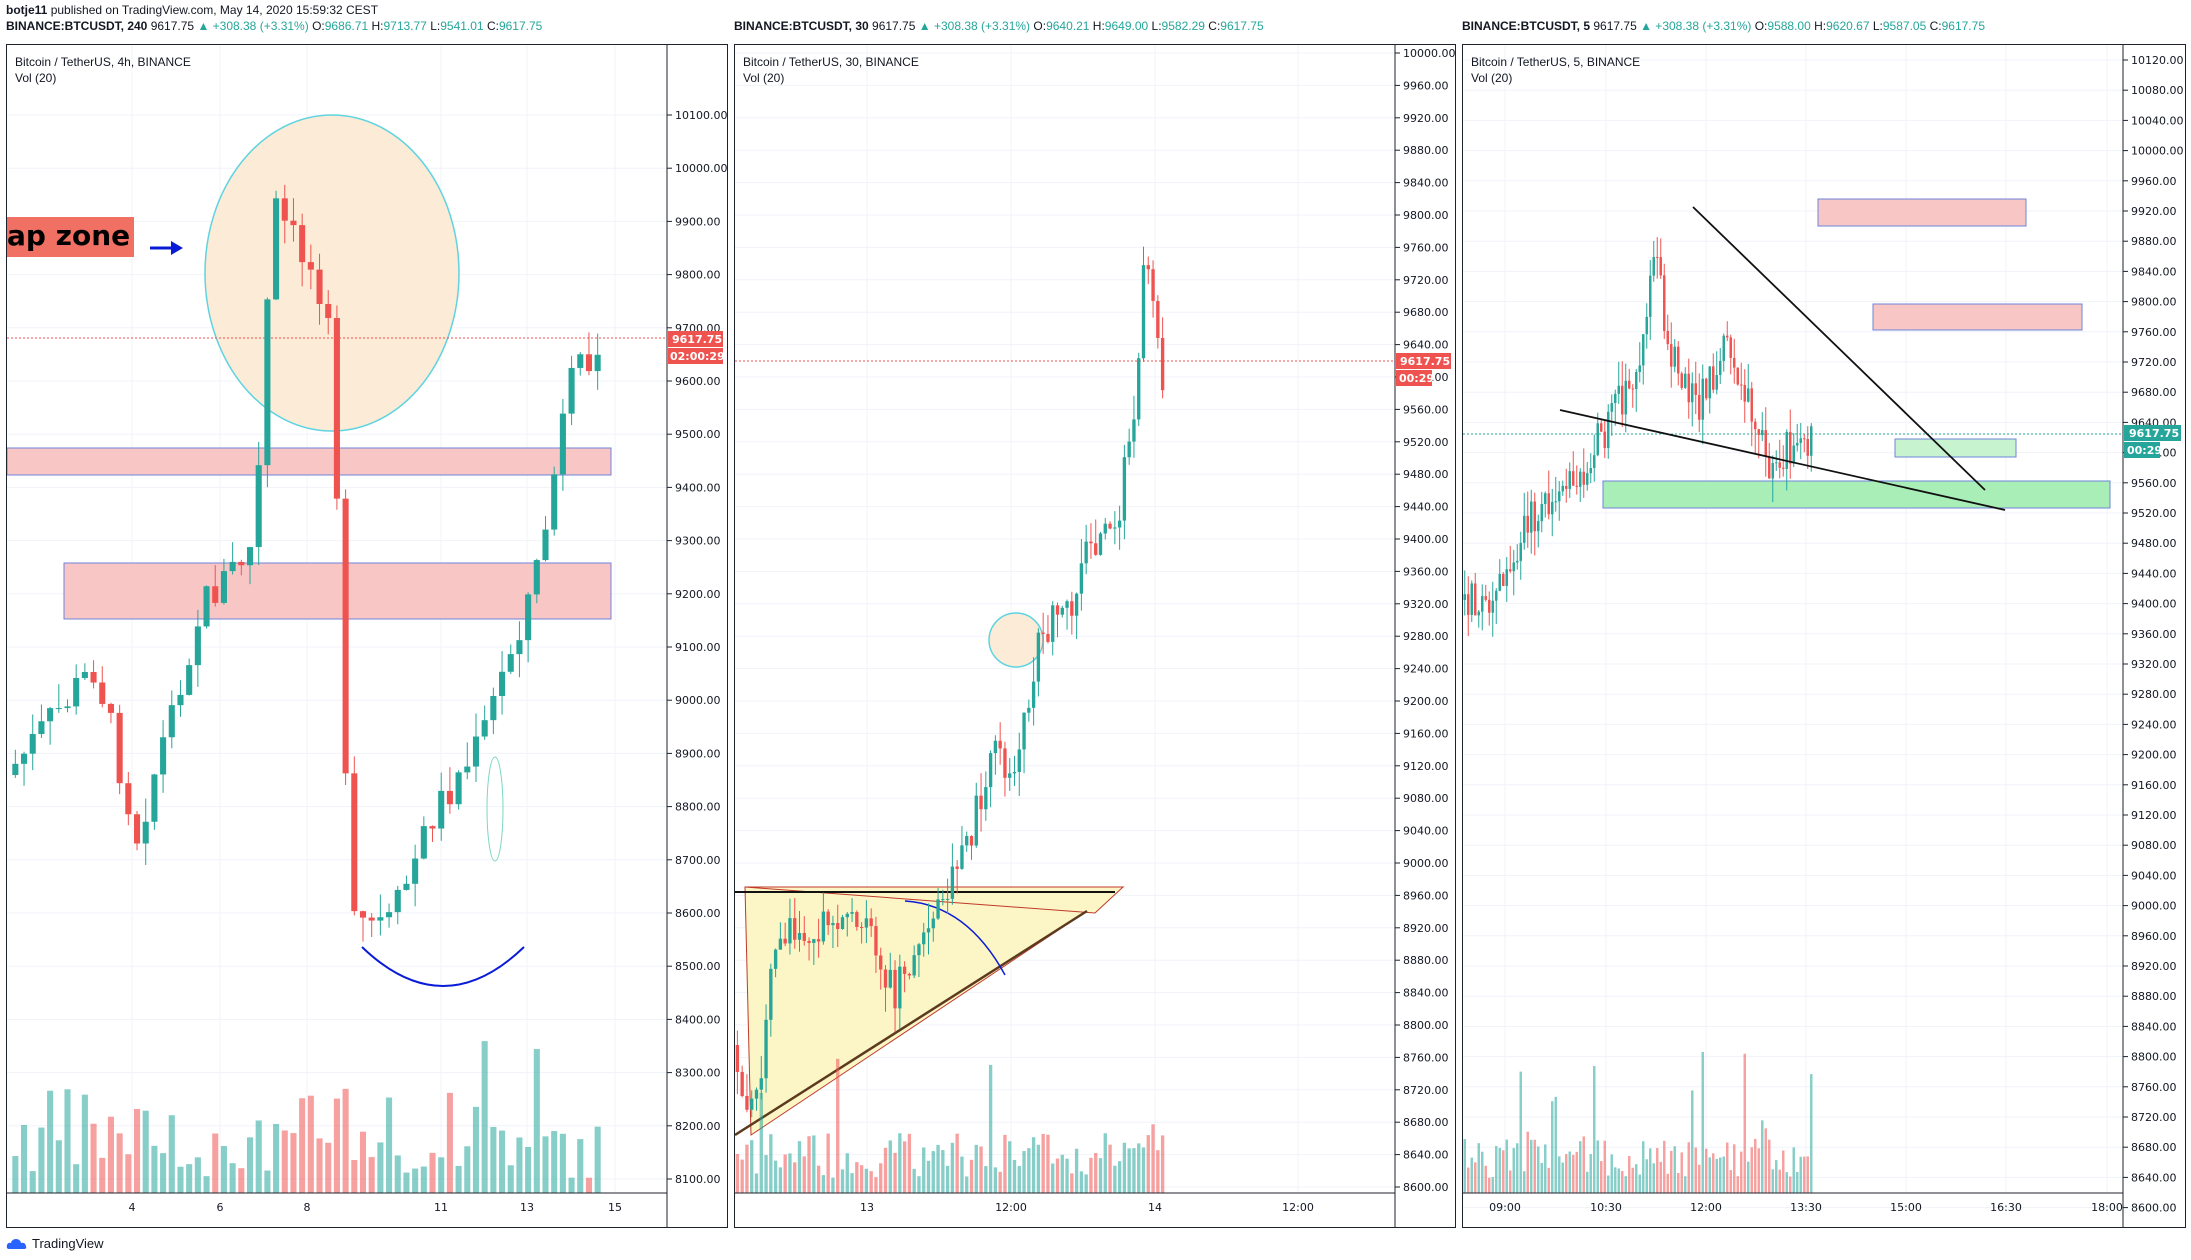  Describe the element at coordinates (172, 26) in the screenshot. I see `last-price: 9617.75` at that location.